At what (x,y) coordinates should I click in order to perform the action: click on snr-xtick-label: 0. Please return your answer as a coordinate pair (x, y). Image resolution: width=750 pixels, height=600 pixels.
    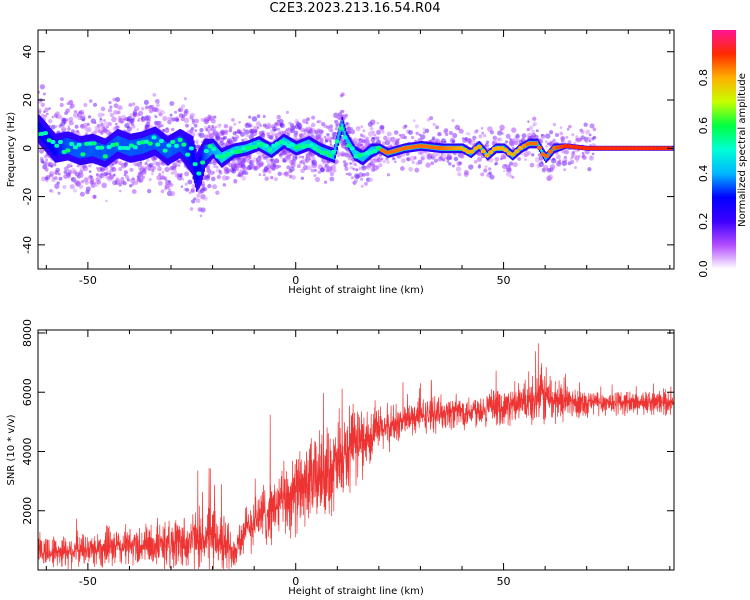
    Looking at the image, I should click on (295, 581).